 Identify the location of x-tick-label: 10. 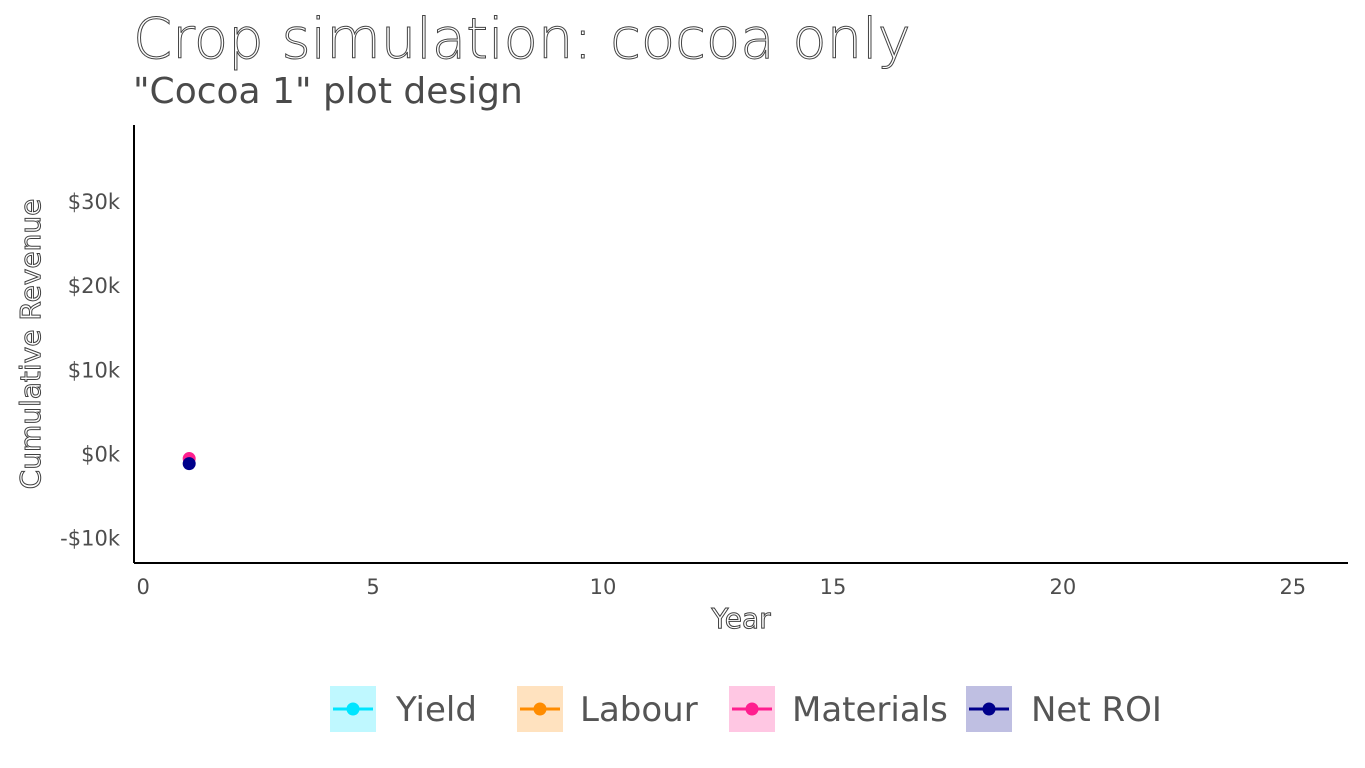
(603, 587).